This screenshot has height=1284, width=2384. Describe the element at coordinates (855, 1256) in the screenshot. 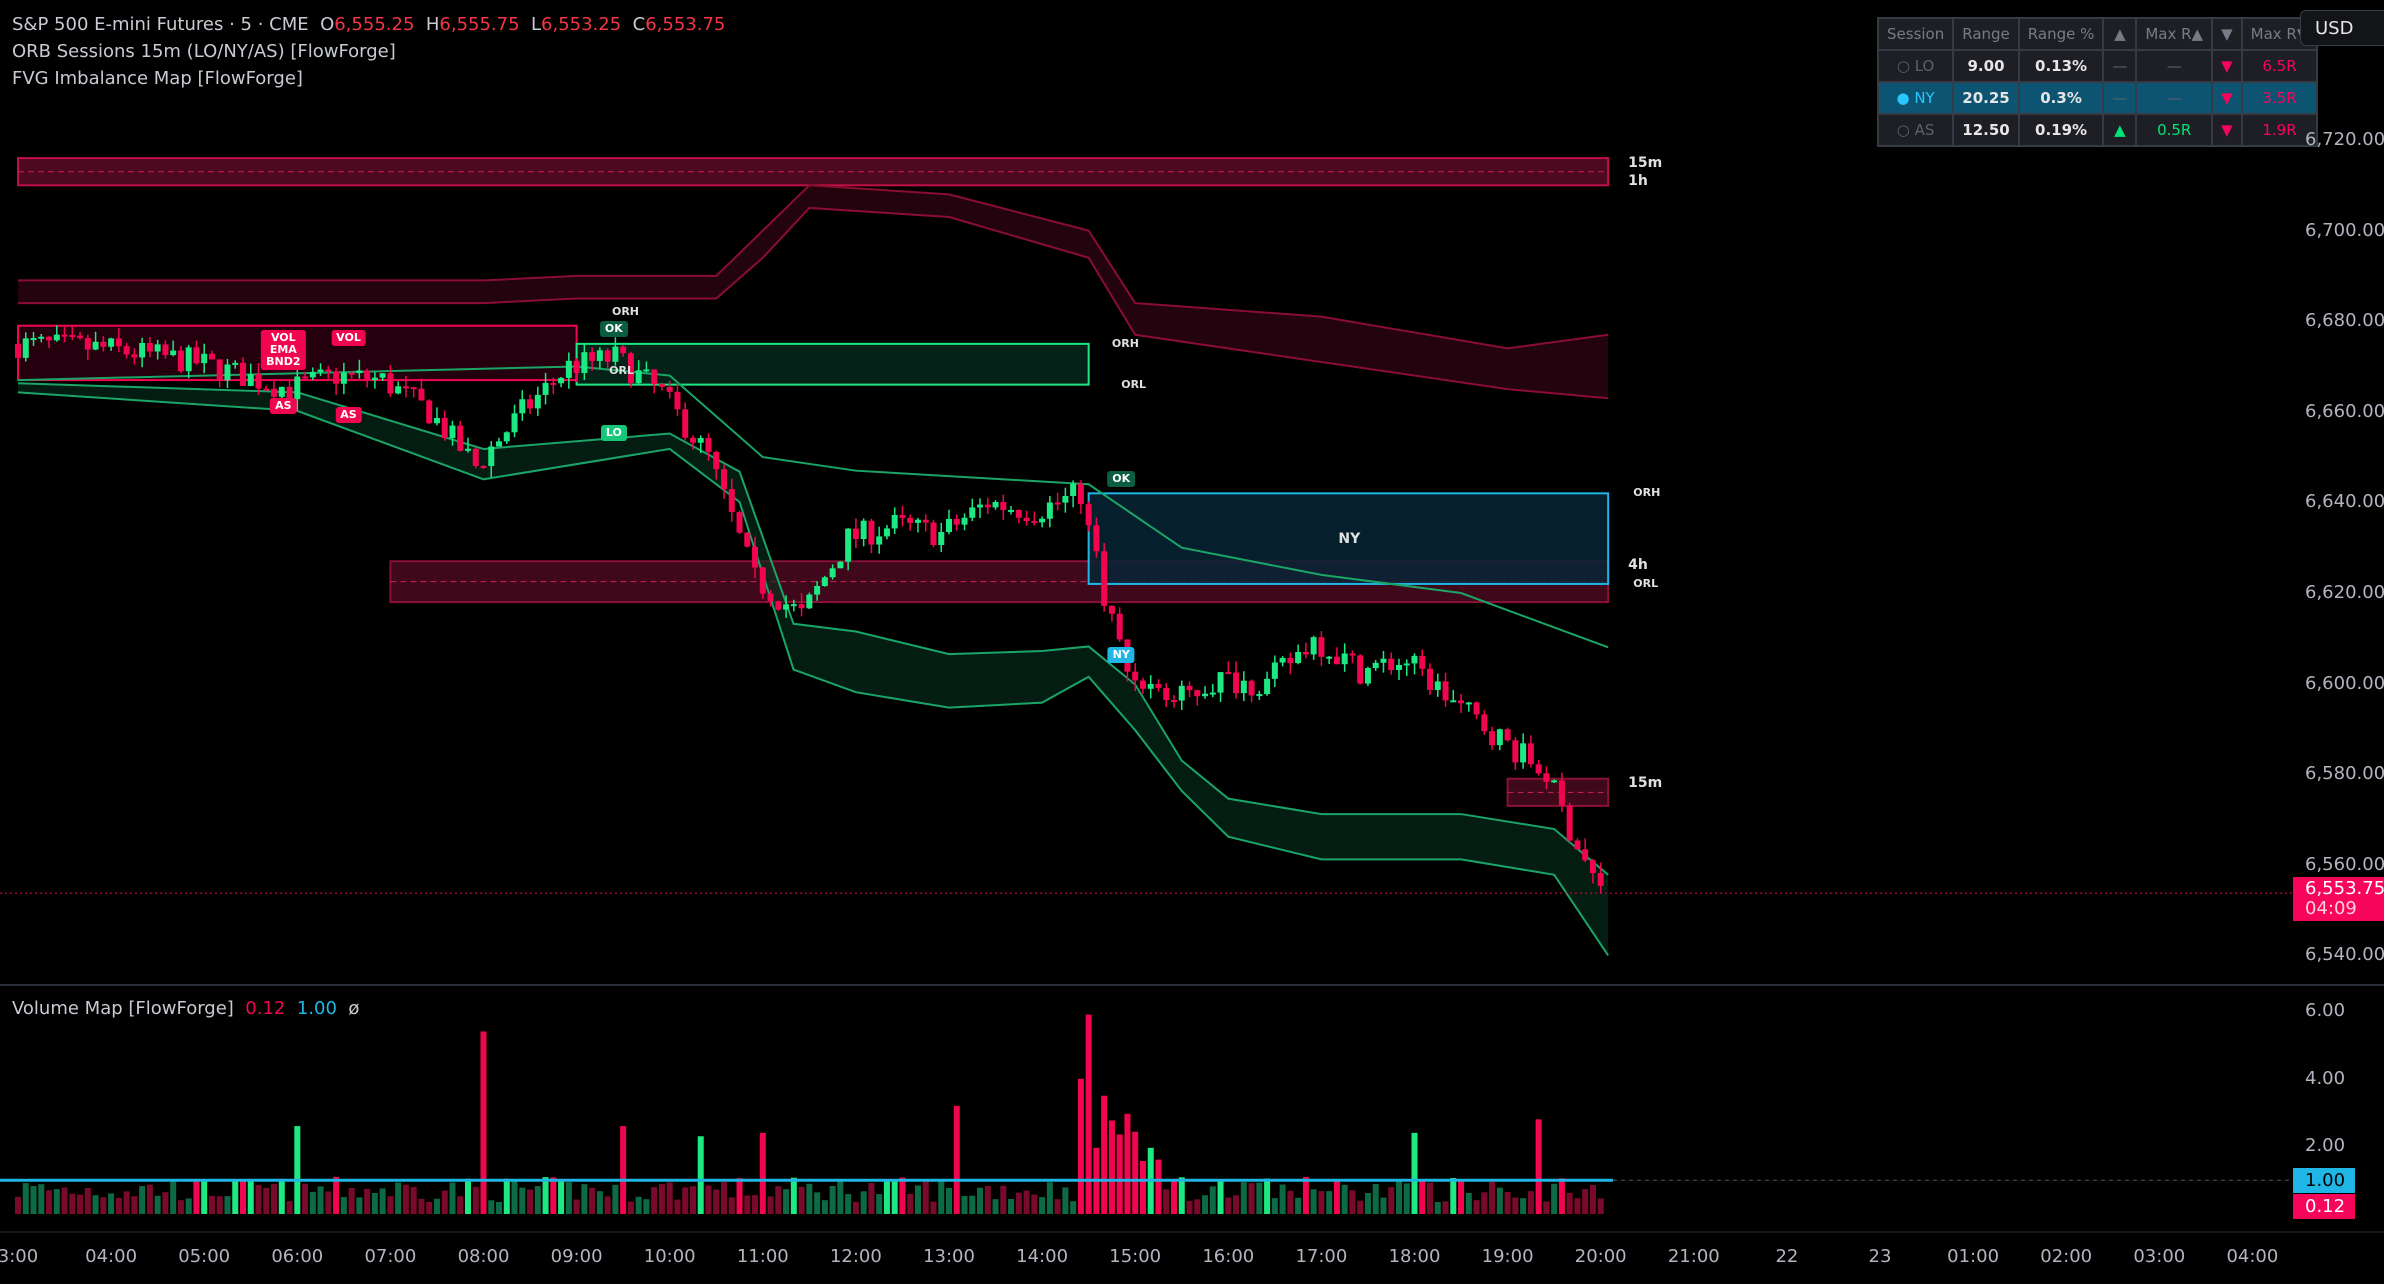

I see `time-axis-label: 12:00` at that location.